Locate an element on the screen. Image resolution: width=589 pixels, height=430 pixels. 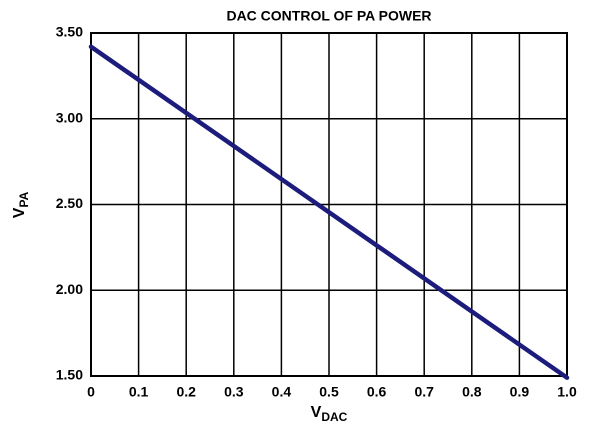
x-axis-label-main: V is located at coordinates (316, 412).